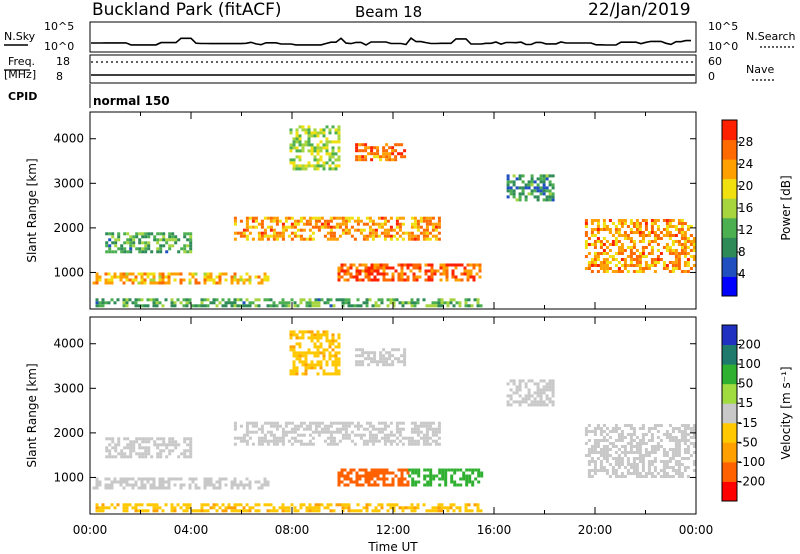 This screenshot has width=800, height=554. I want to click on y-tick-label: 1000, so click(68, 477).